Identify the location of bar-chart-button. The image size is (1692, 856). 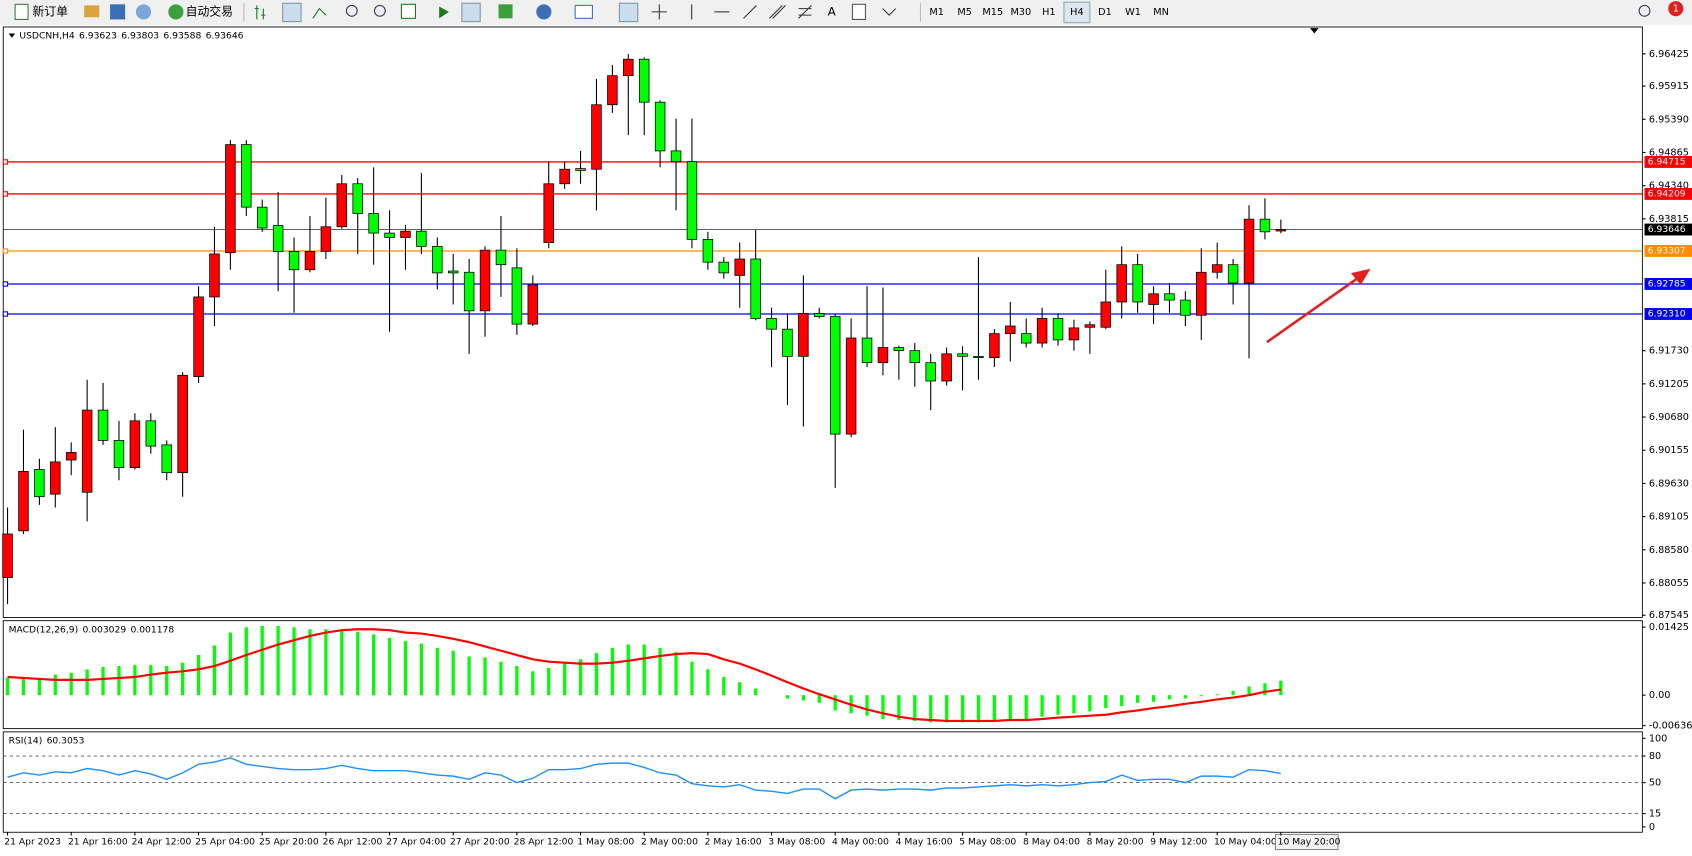
(260, 12).